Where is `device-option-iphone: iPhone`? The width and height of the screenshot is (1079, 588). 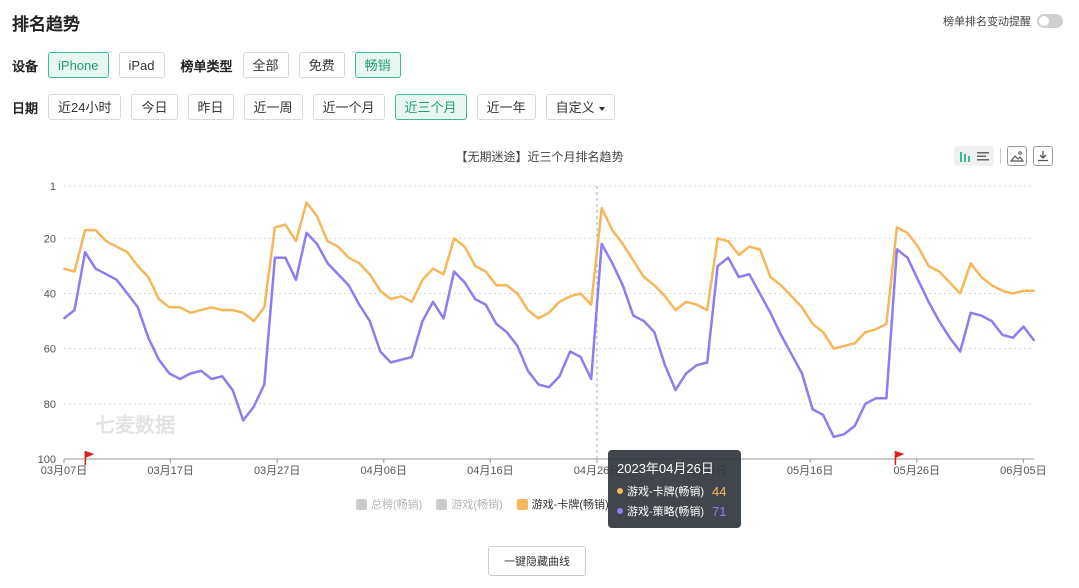 device-option-iphone: iPhone is located at coordinates (78, 65).